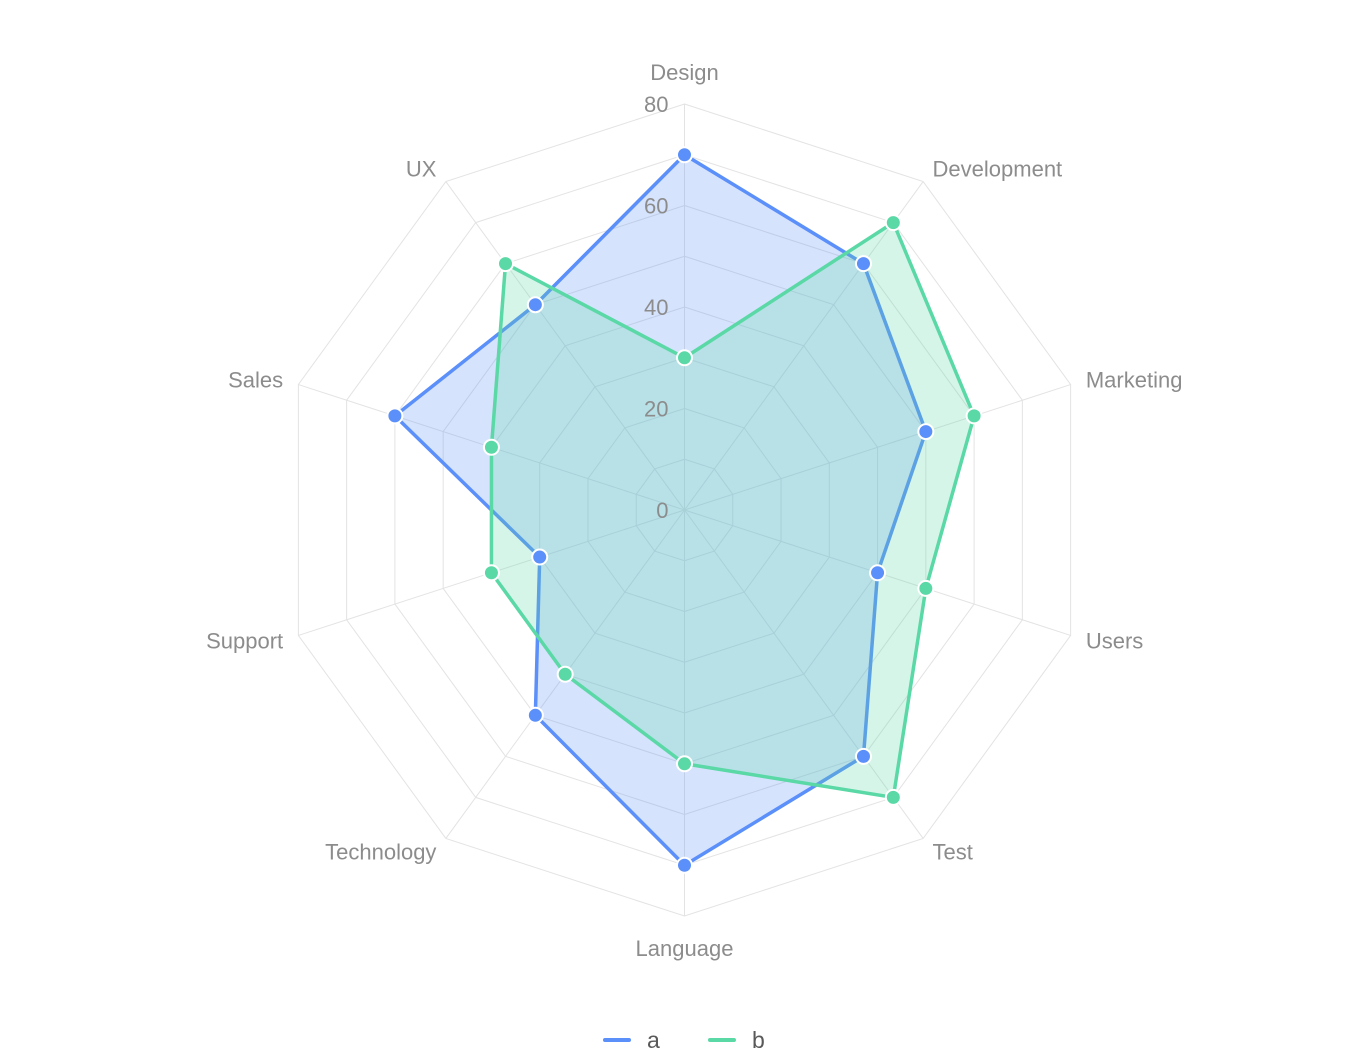  What do you see at coordinates (631, 1040) in the screenshot?
I see `legend-item-a: a` at bounding box center [631, 1040].